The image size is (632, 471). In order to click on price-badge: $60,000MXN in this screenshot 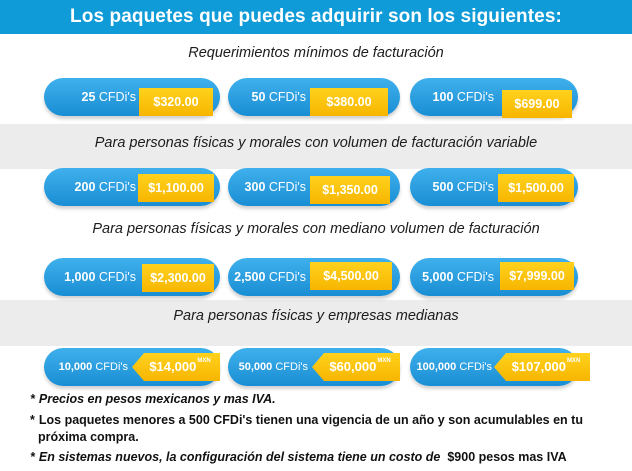, I will do `click(356, 367)`.